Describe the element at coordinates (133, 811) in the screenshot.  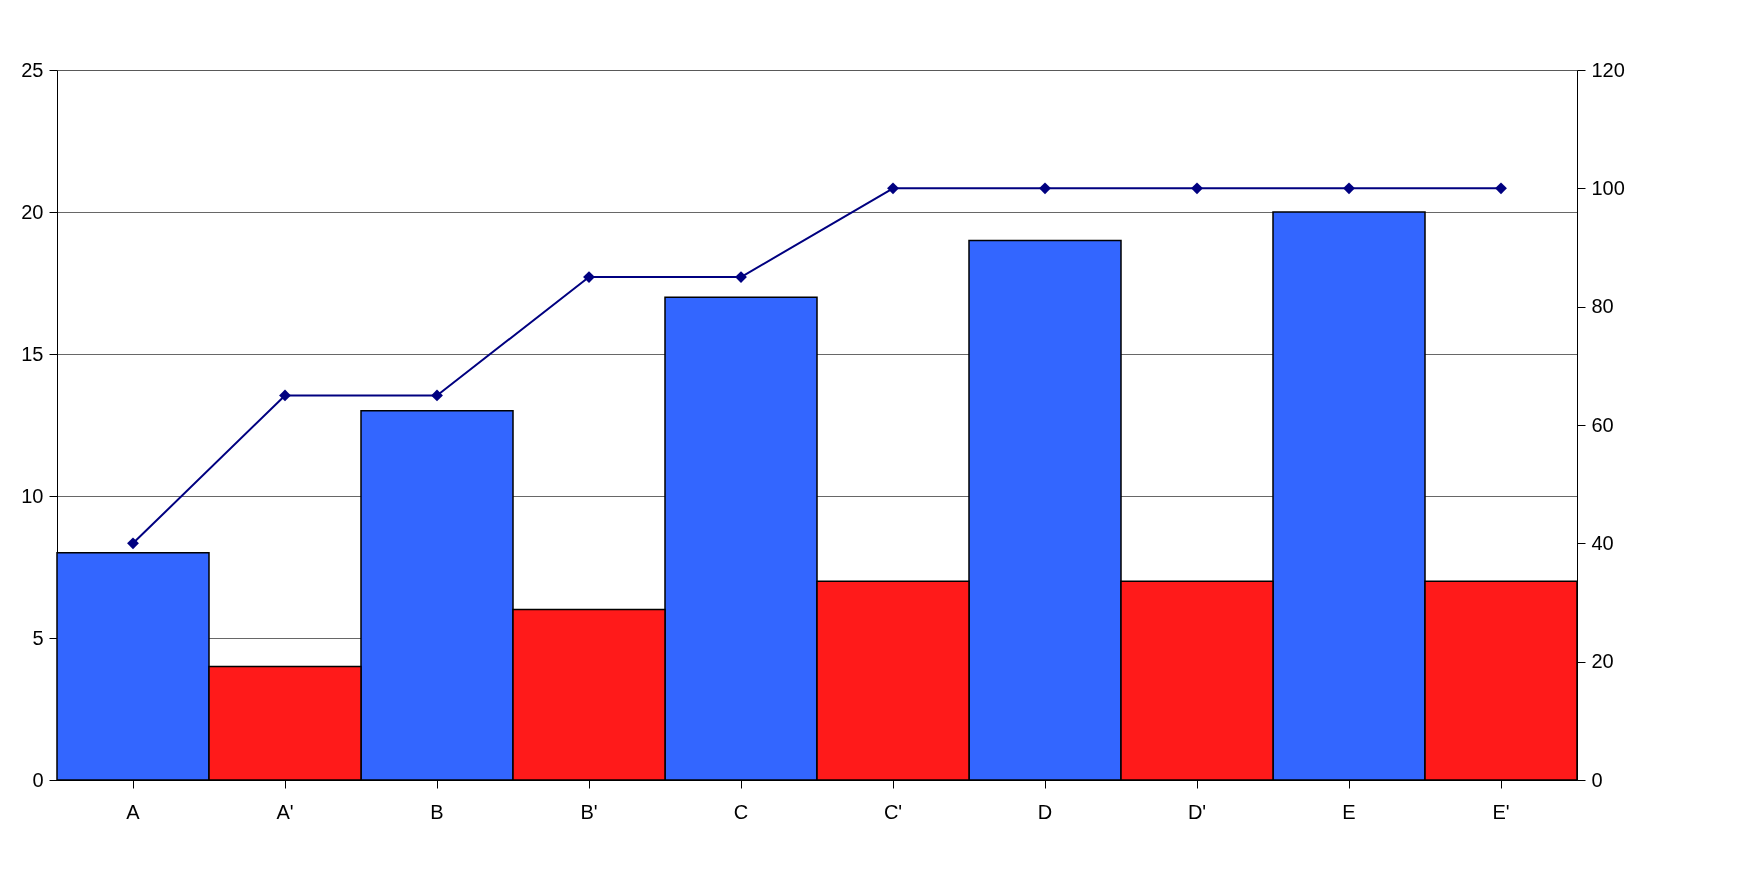
I see `x-tick-label: A` at that location.